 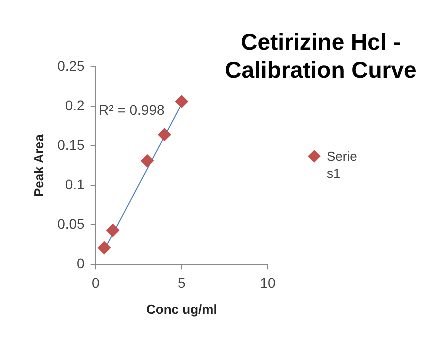 I want to click on y-tick-label: 0.05, so click(x=72, y=224).